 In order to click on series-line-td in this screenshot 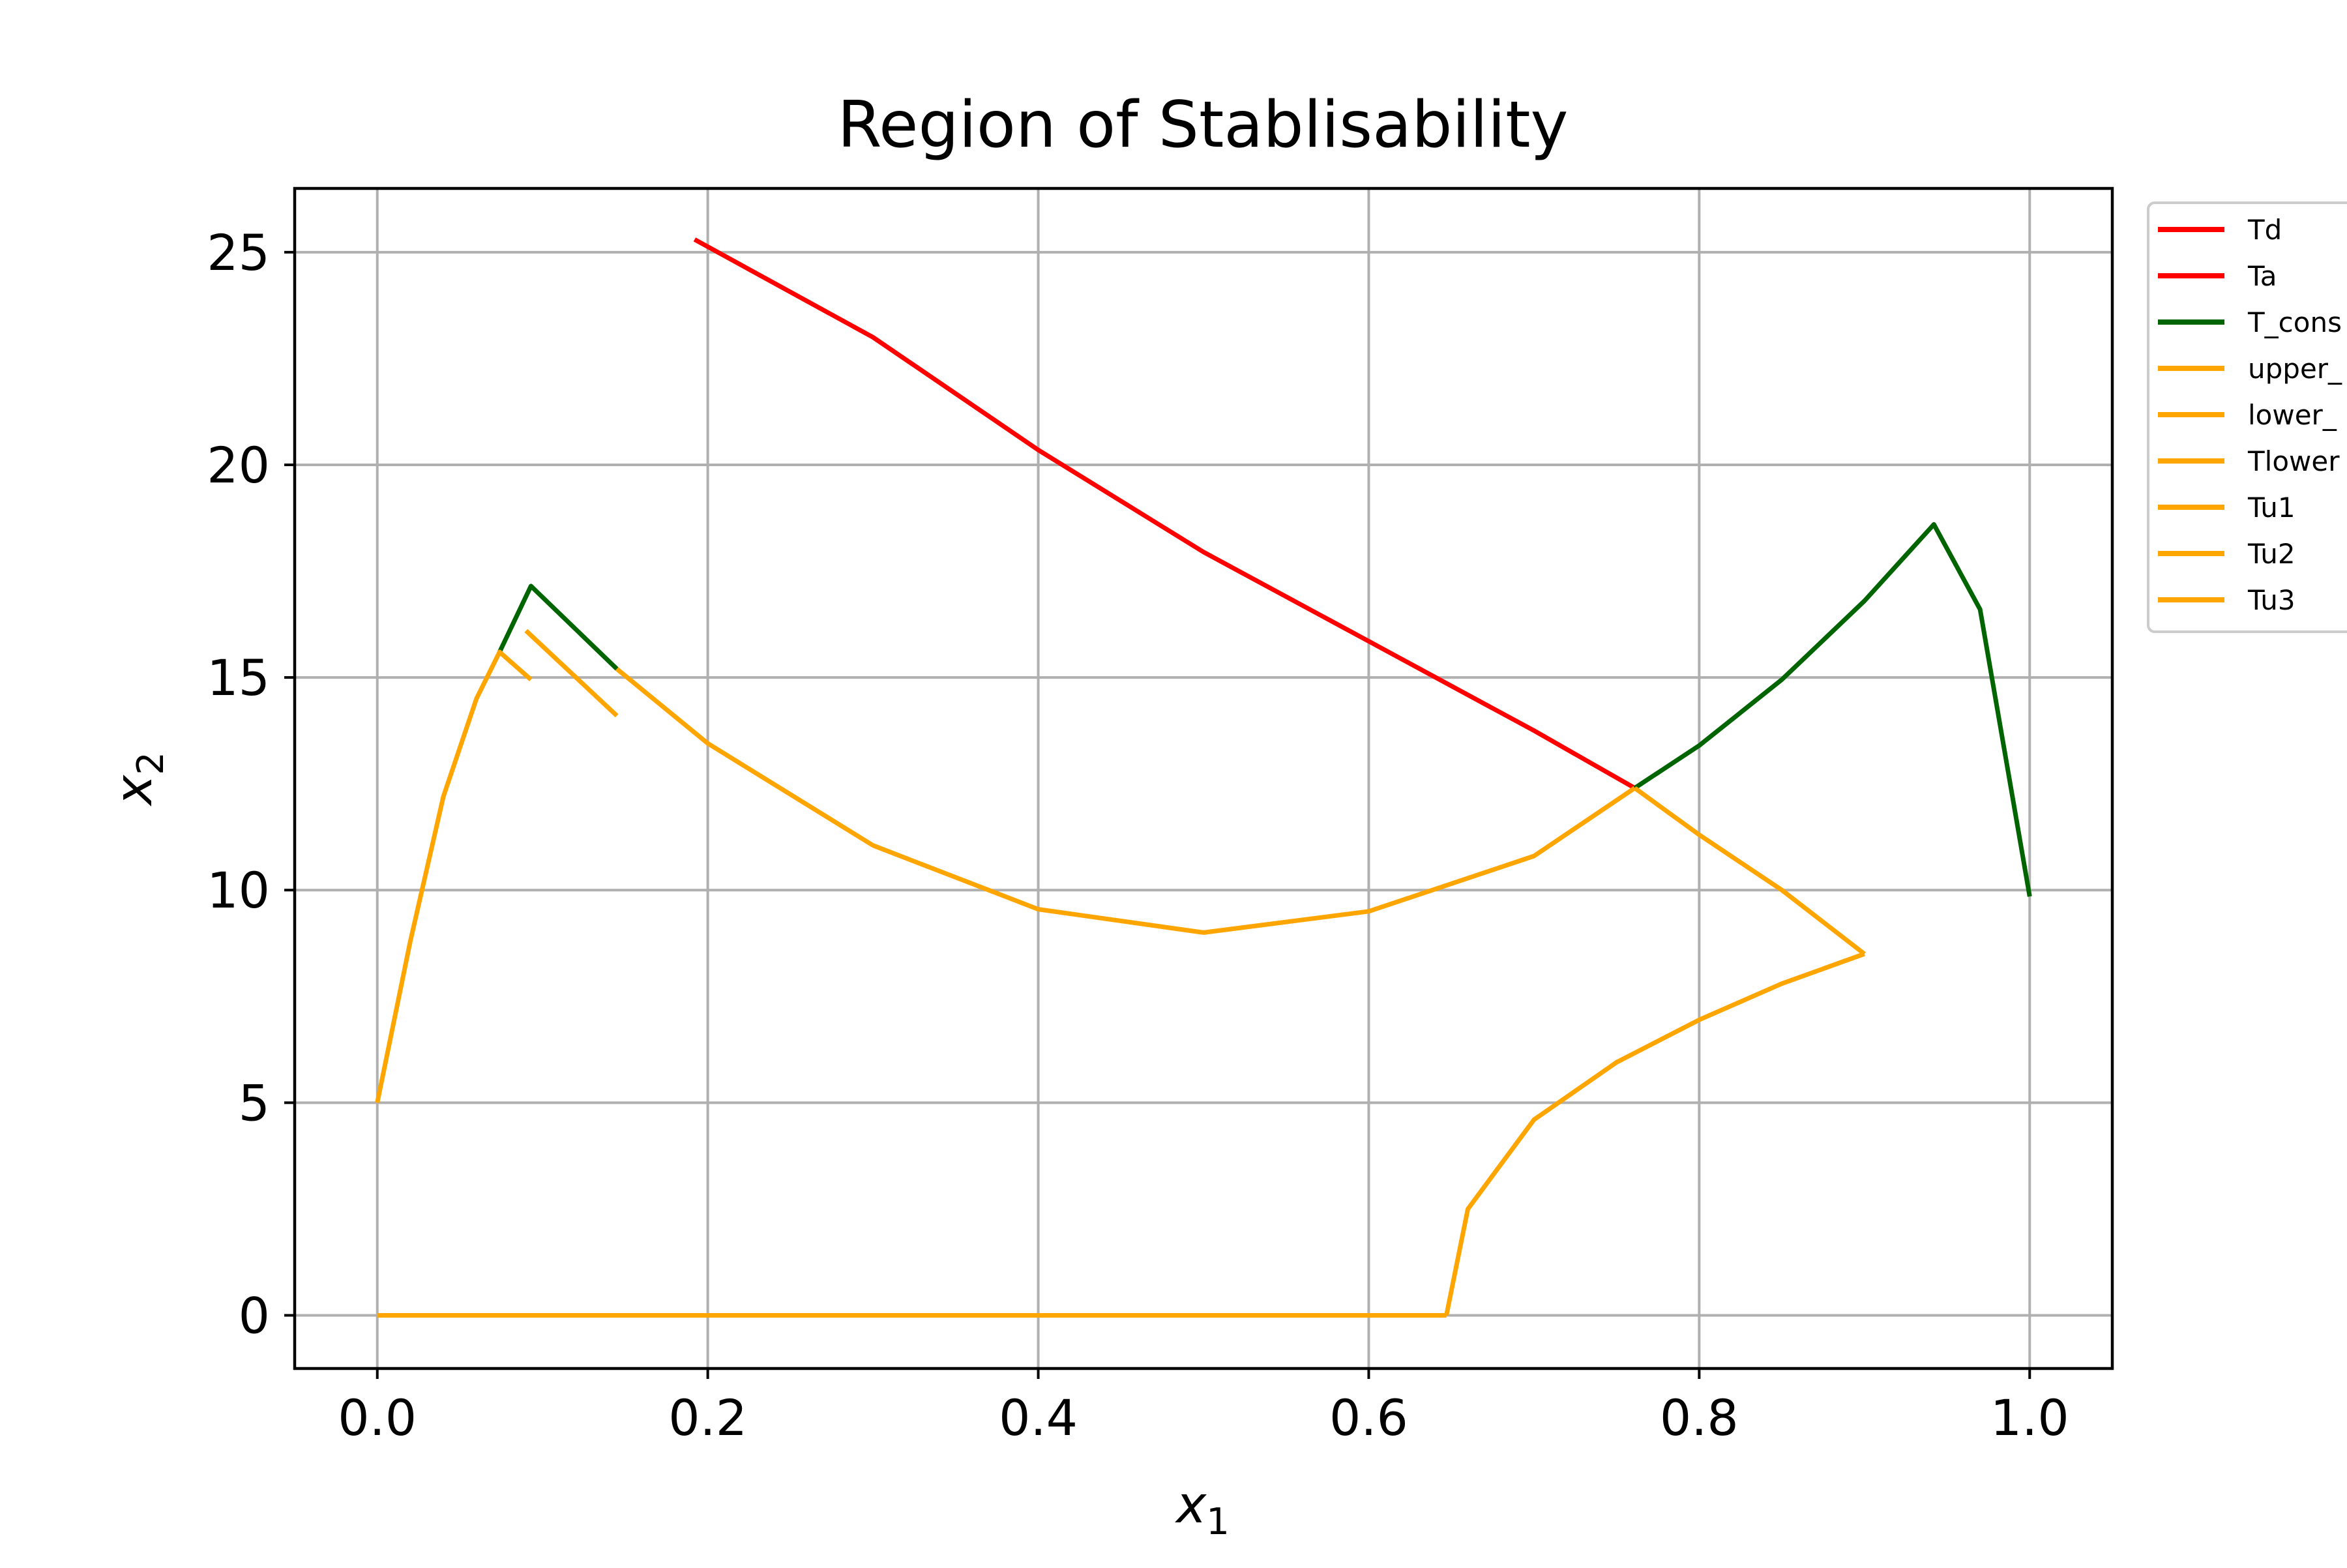, I will do `click(1164, 514)`.